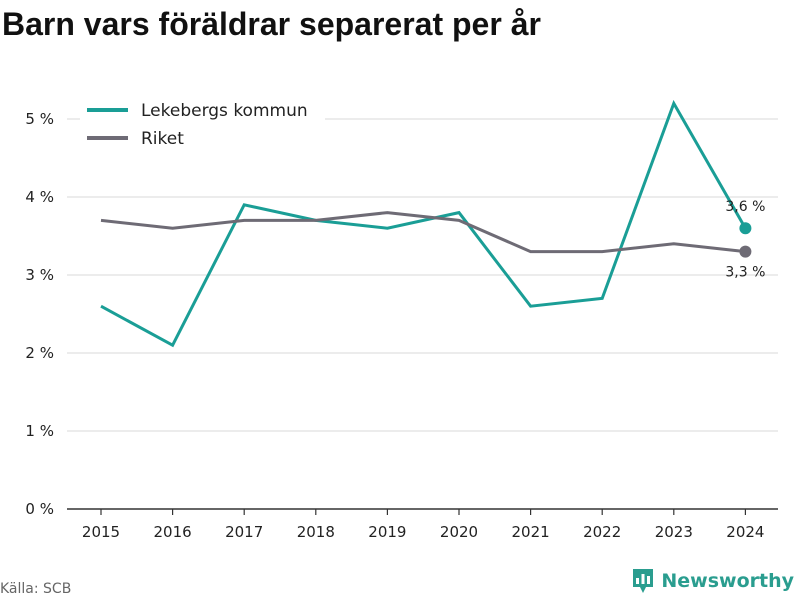 This screenshot has width=800, height=600. Describe the element at coordinates (36, 589) in the screenshot. I see `source-note: Källa: SCB` at that location.